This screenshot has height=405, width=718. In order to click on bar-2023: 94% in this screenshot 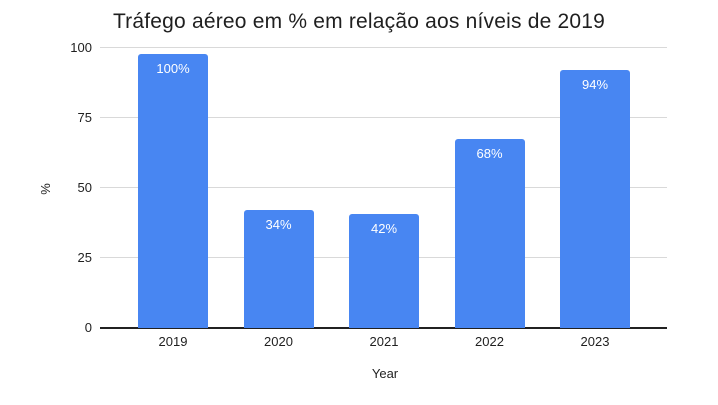, I will do `click(595, 199)`.